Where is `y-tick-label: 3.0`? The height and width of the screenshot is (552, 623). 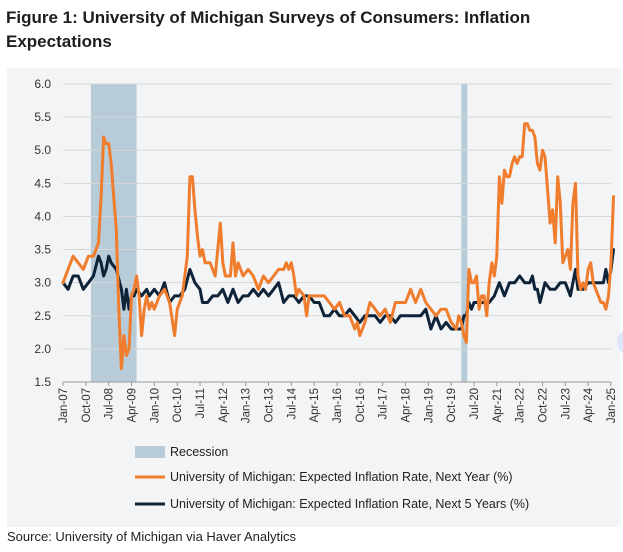
y-tick-label: 3.0 is located at coordinates (42, 283).